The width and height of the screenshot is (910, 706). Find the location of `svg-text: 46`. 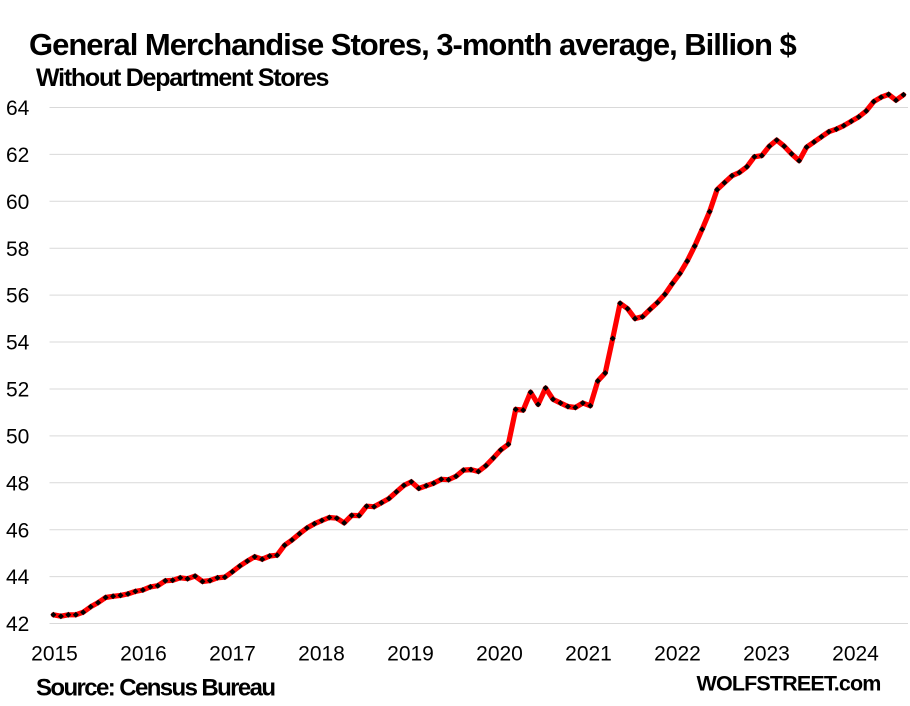

svg-text: 46 is located at coordinates (17, 530).